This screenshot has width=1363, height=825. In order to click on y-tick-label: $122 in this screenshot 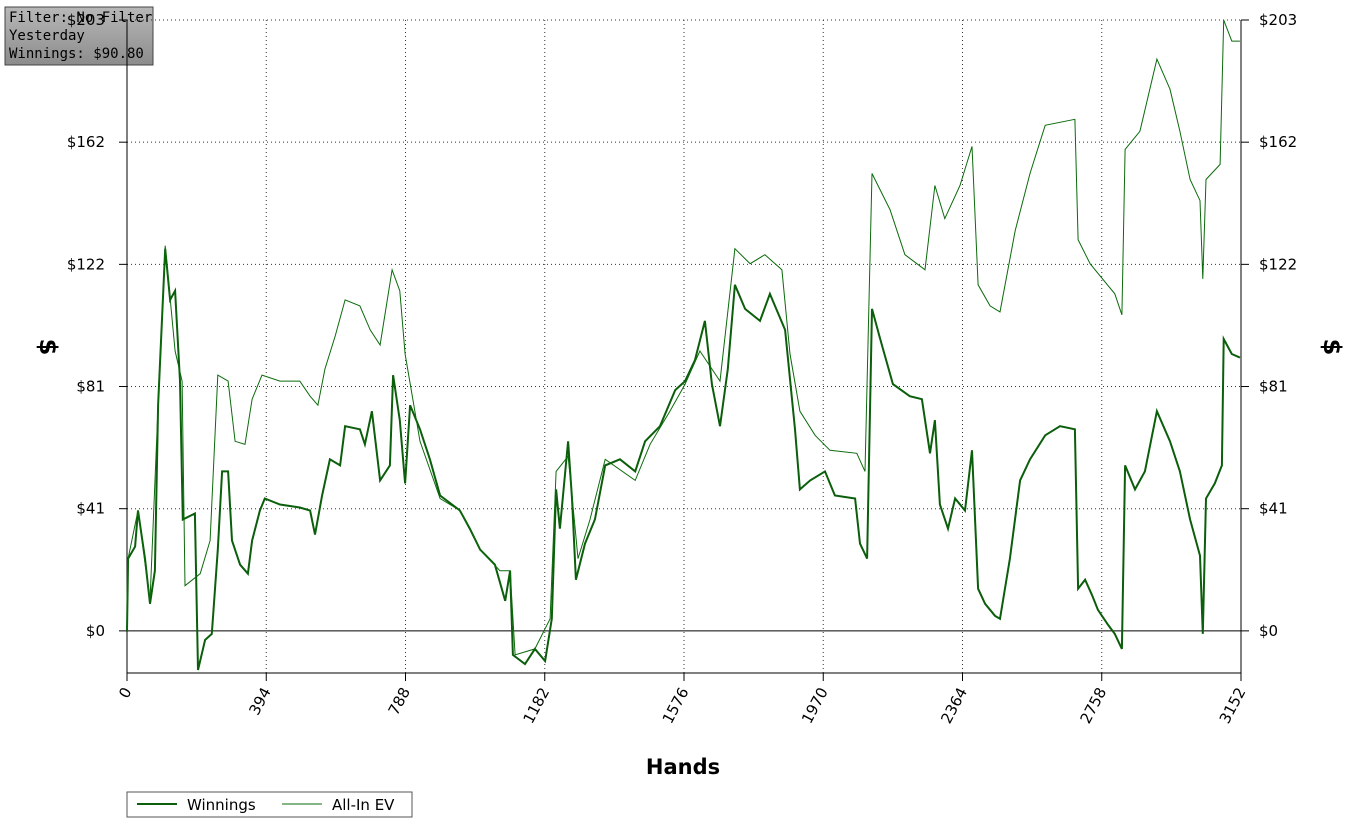, I will do `click(86, 264)`.